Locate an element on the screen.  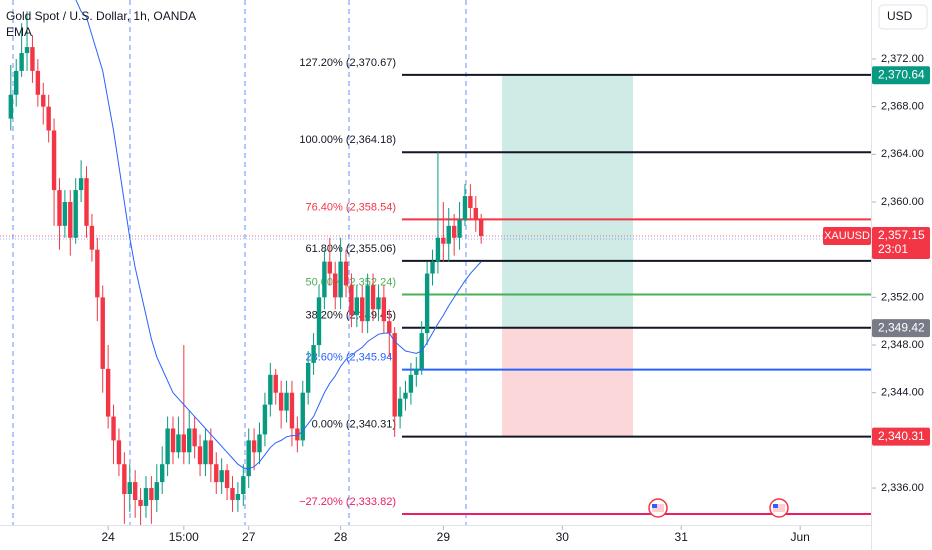
symbol-tag-label: XAUUSD is located at coordinates (847, 236).